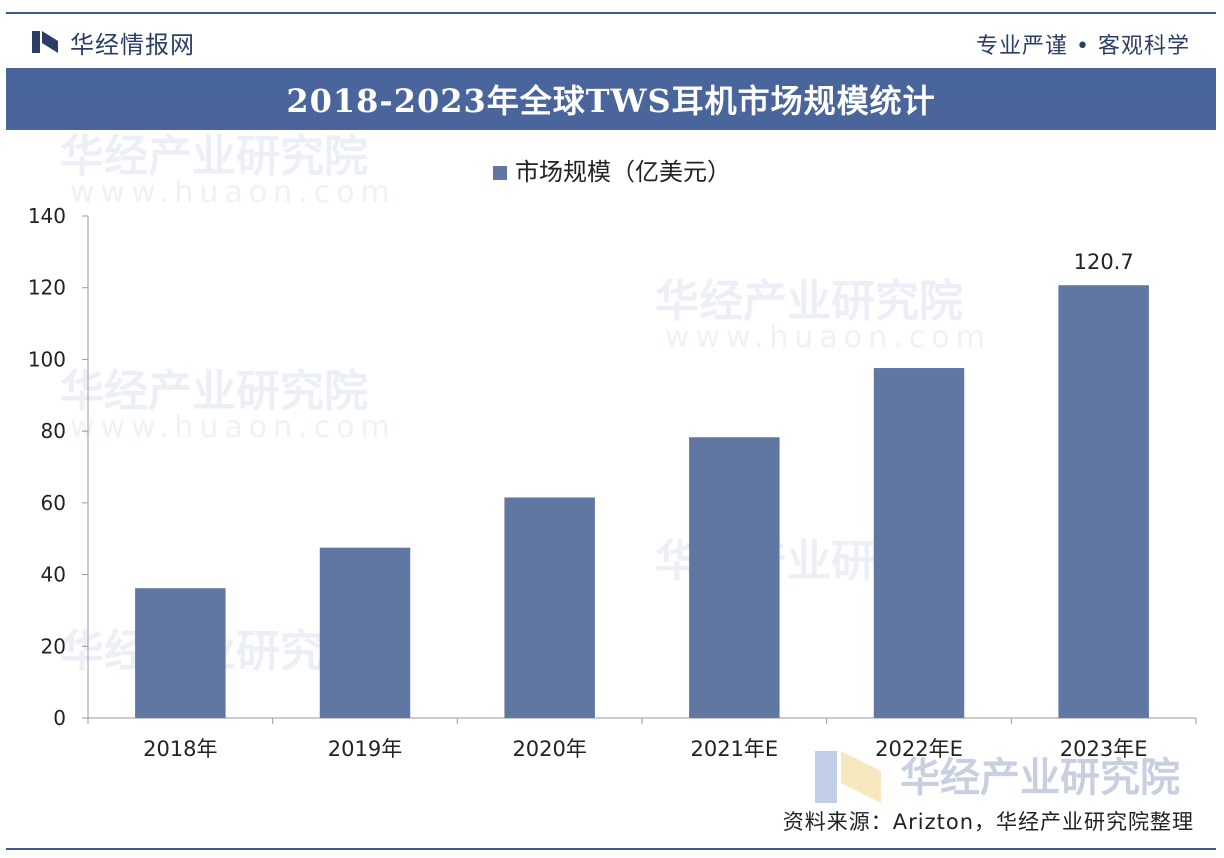  Describe the element at coordinates (988, 822) in the screenshot. I see `source-note: 资料来源：Arizton，华经产业研究院整理` at that location.